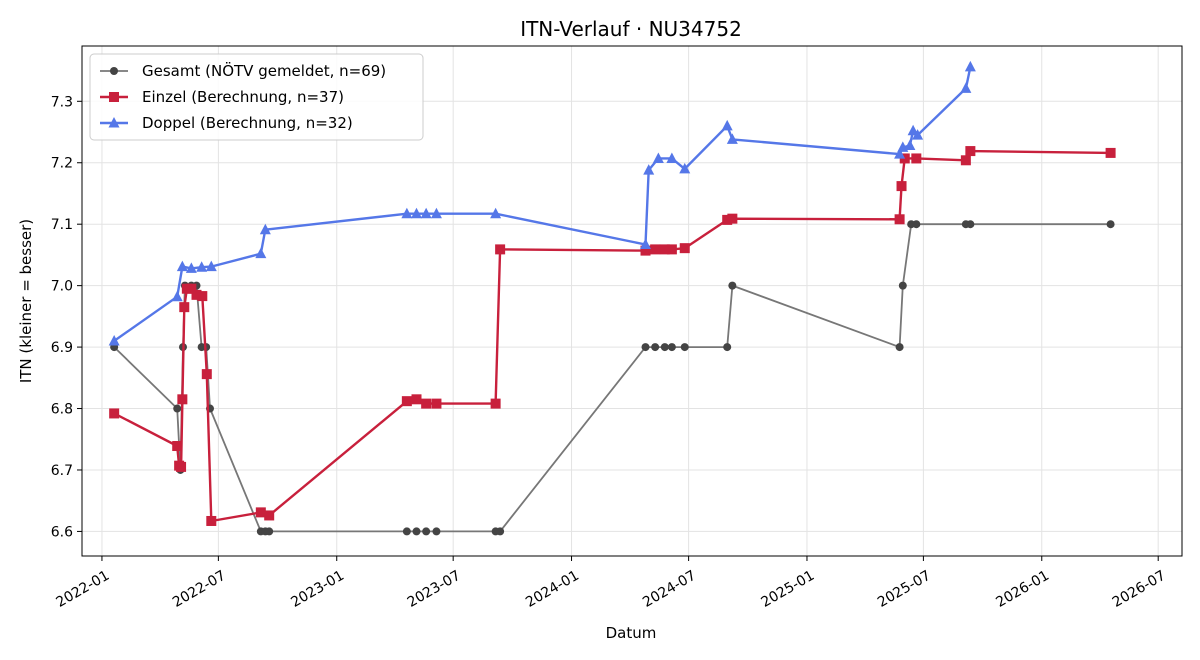 This screenshot has width=1200, height=660. Describe the element at coordinates (788, 589) in the screenshot. I see `x-tick-label: 2025-01` at that location.